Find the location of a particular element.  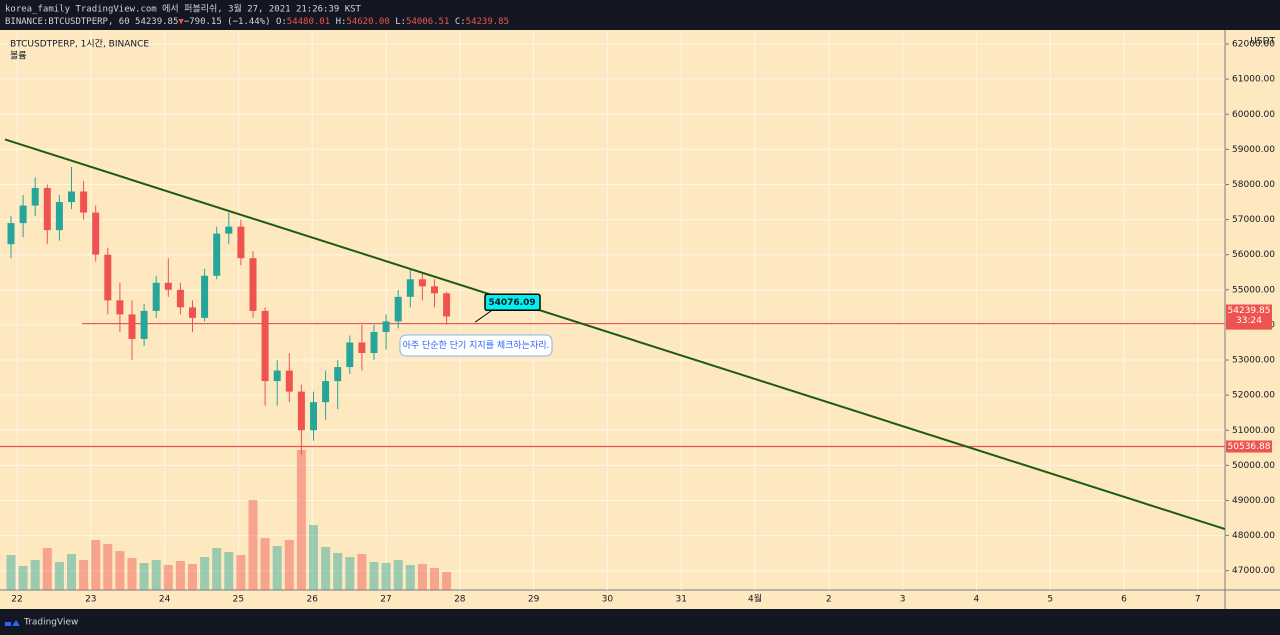

y-tick-label: 53000.00 is located at coordinates (1253, 361).